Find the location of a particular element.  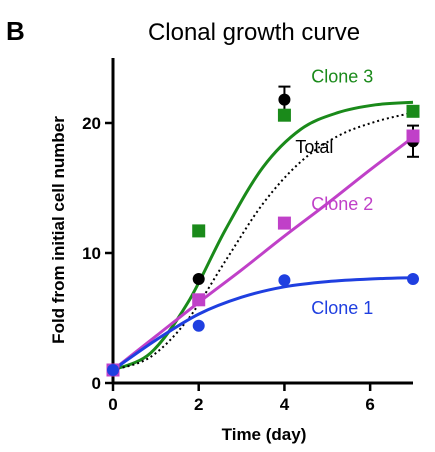

chart-title: Clonal growth curve is located at coordinates (254, 32).